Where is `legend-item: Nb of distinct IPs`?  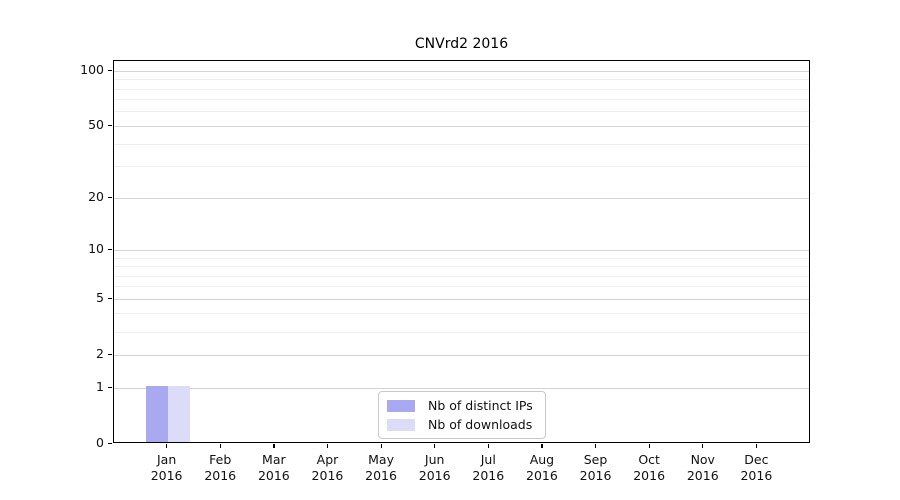 legend-item: Nb of distinct IPs is located at coordinates (460, 405).